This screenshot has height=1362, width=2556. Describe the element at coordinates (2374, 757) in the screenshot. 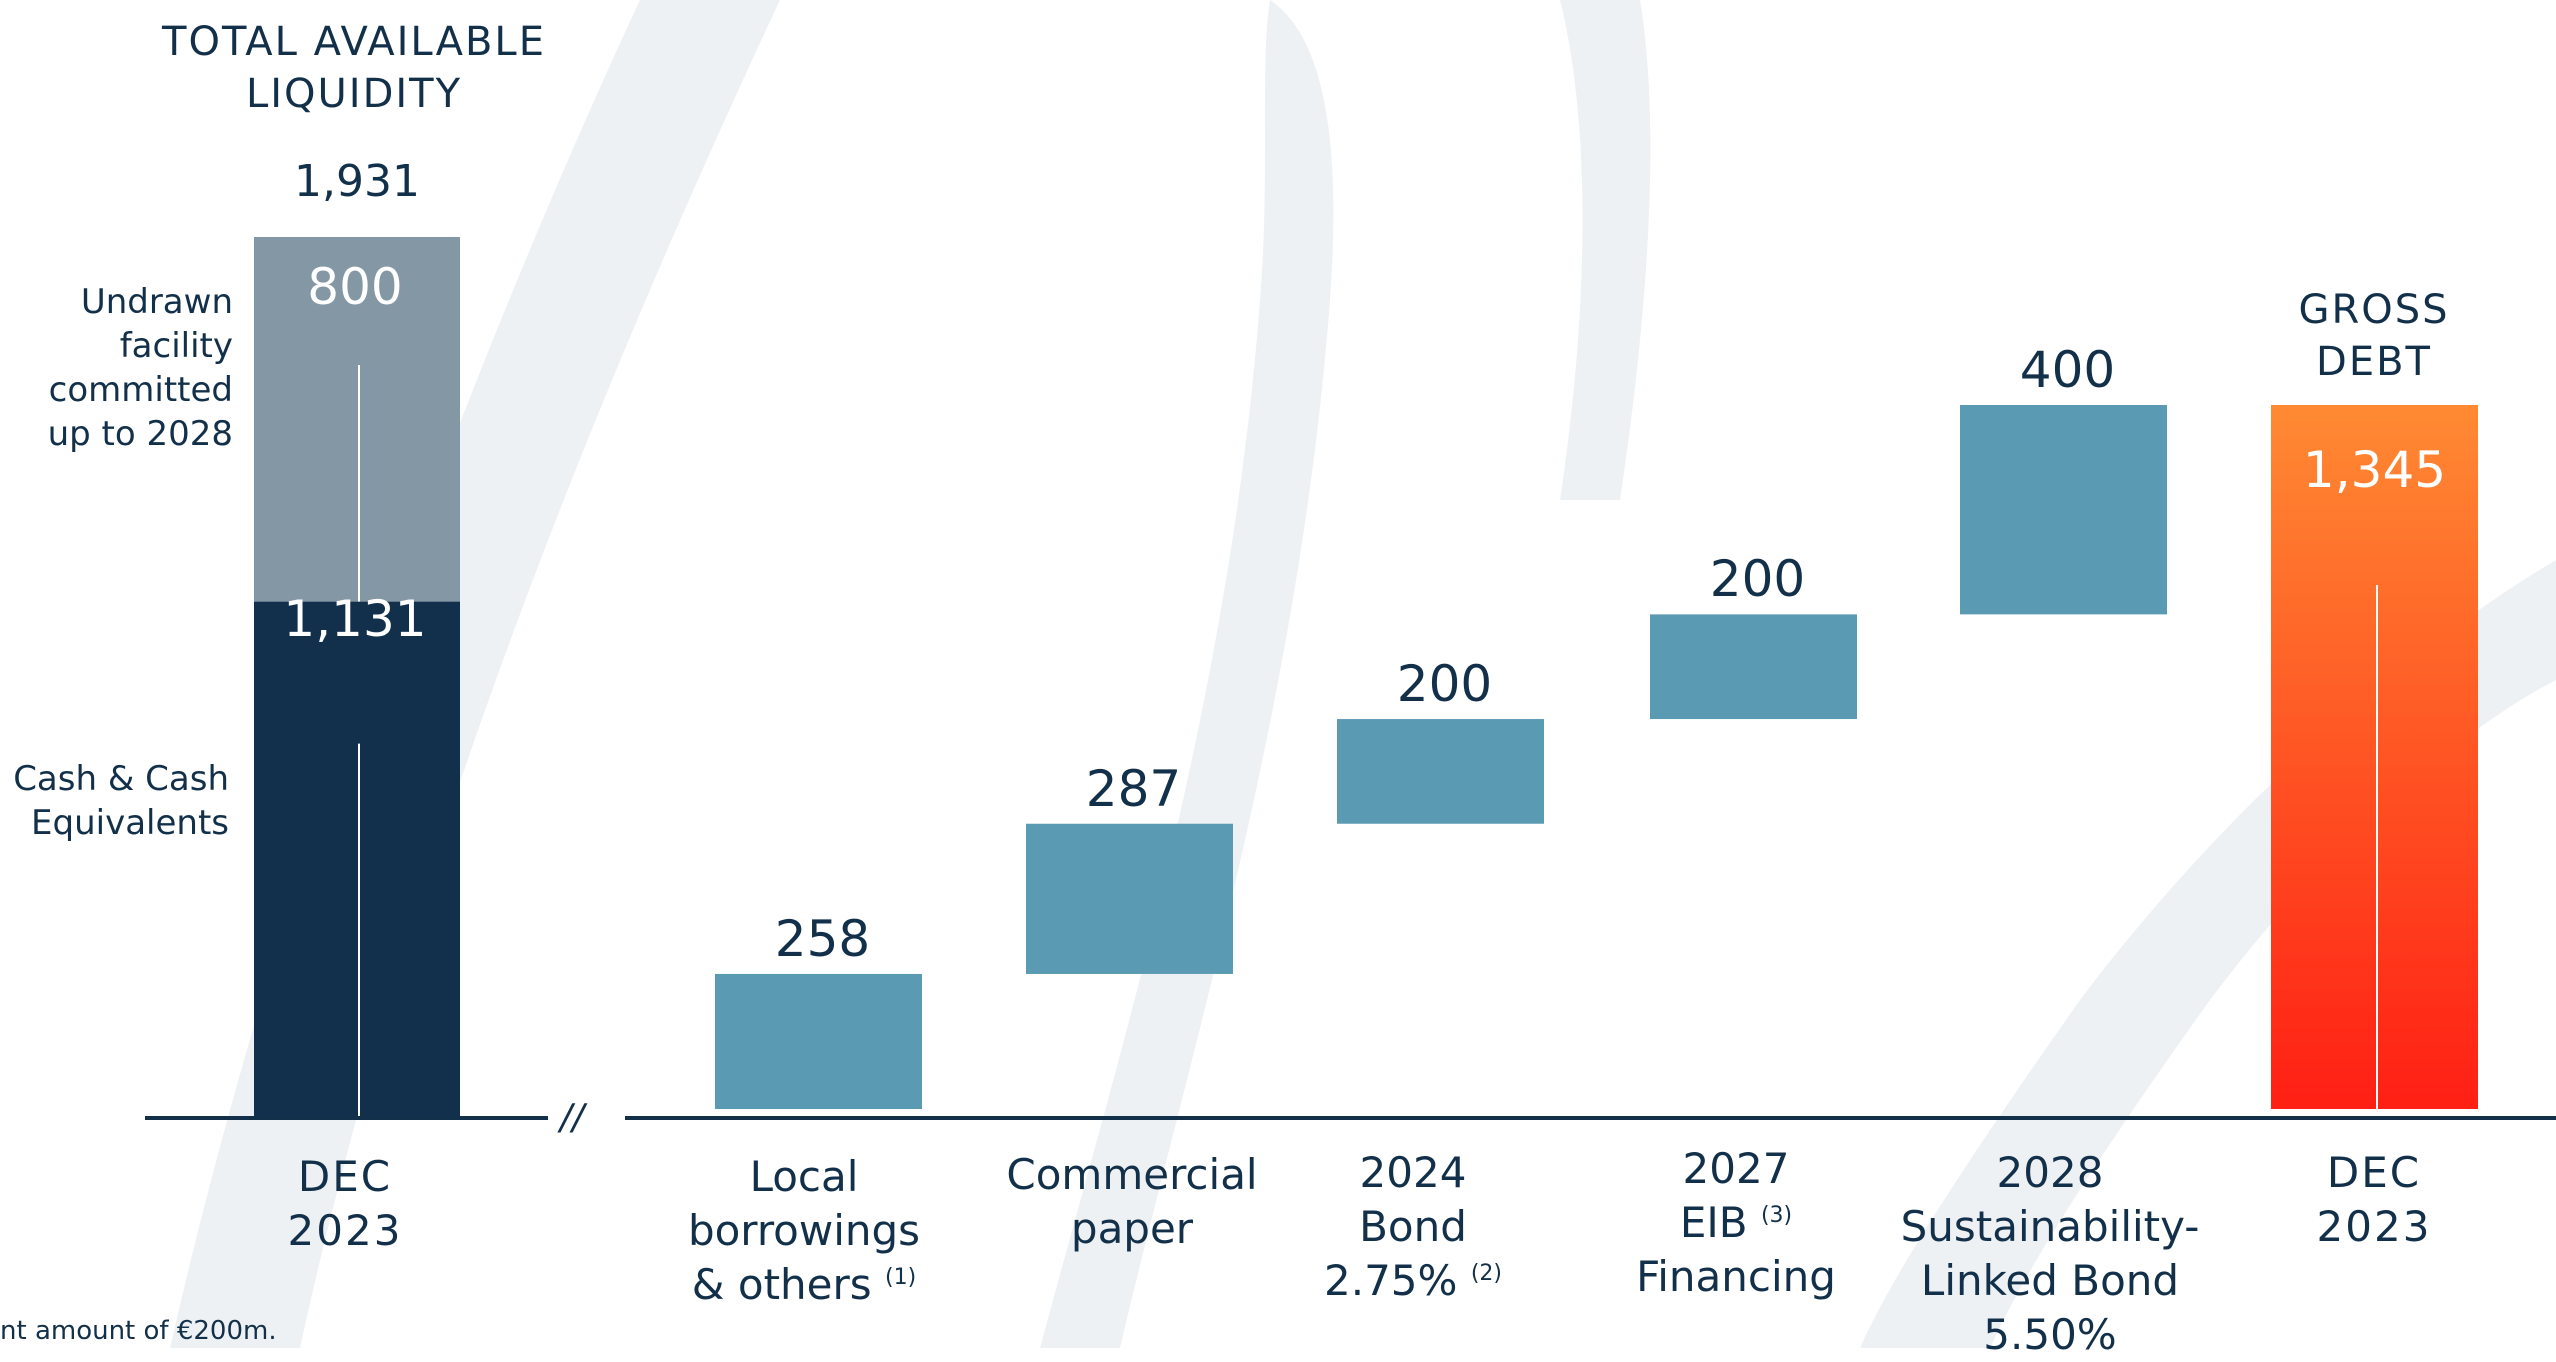

I see `gross-debt-bar` at that location.